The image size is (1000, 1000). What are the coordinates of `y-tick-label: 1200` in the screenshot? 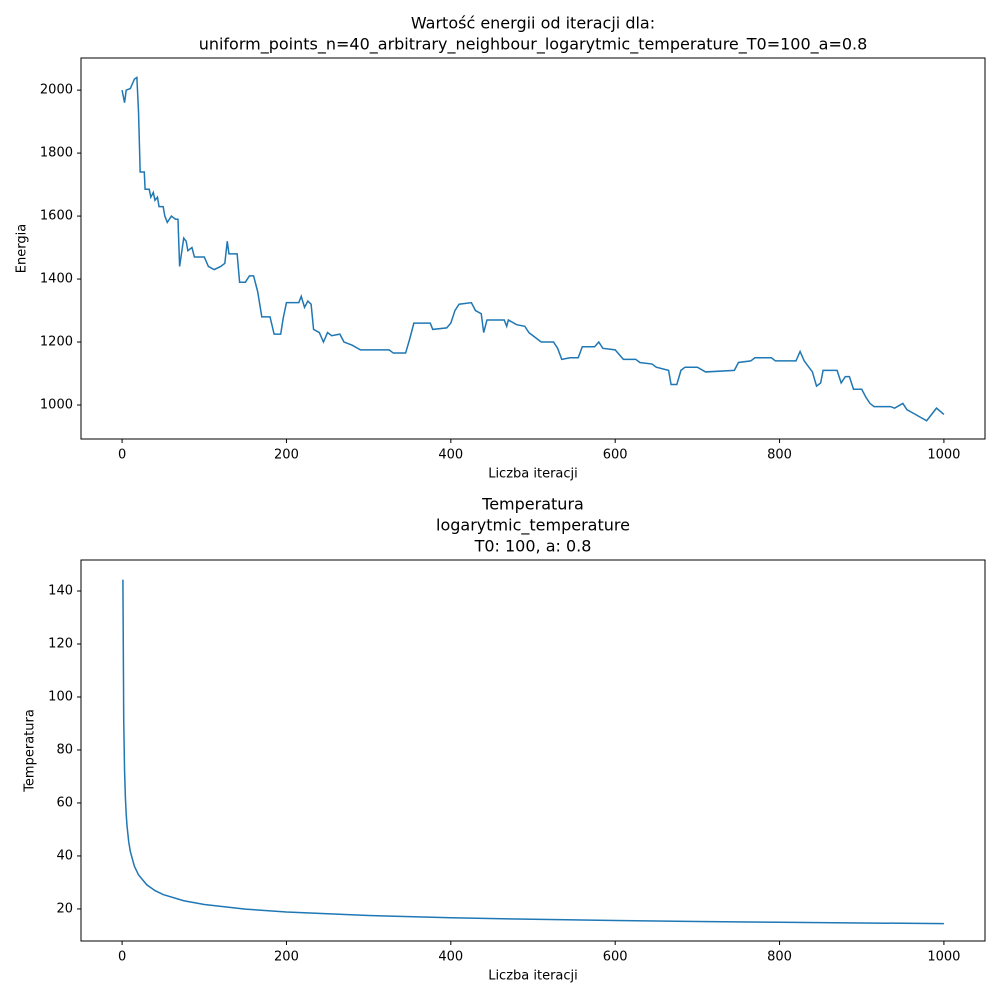 It's located at (56, 342).